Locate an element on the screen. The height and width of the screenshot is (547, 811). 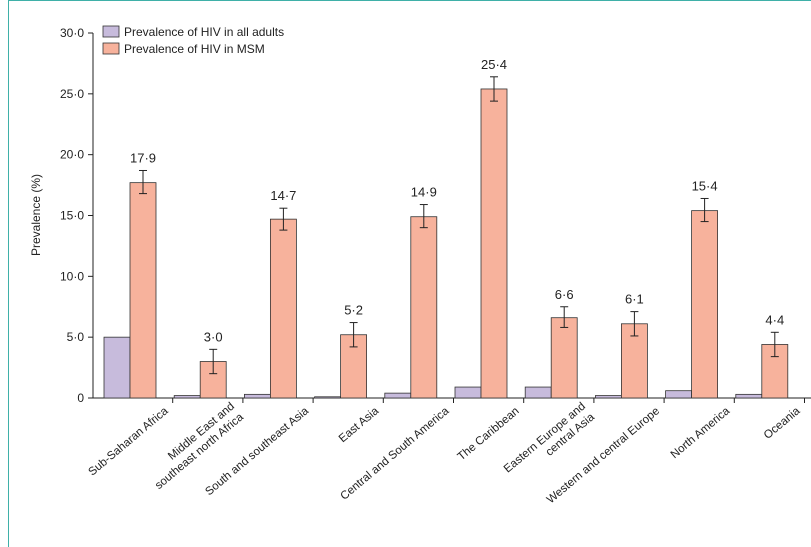
category-label: The Caribbean is located at coordinates (489, 434).